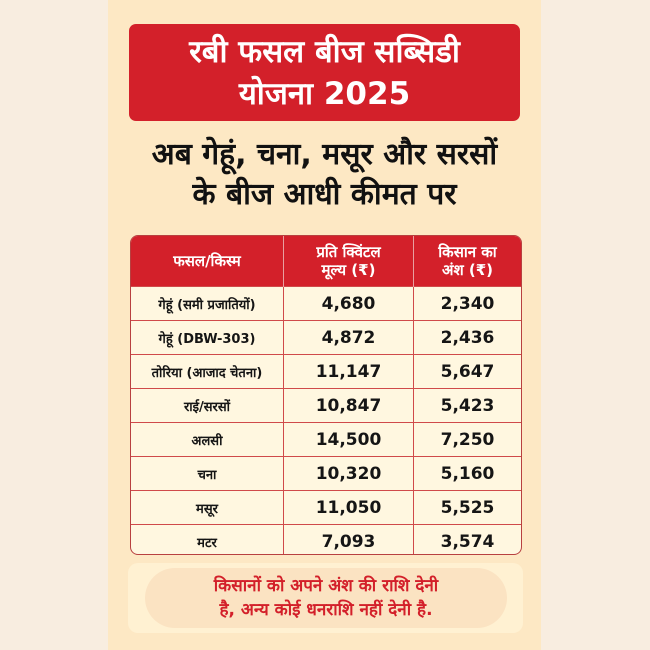  What do you see at coordinates (326, 586) in the screenshot?
I see `notice-line-1: किसानों को अपने अंश की राशि देनी` at bounding box center [326, 586].